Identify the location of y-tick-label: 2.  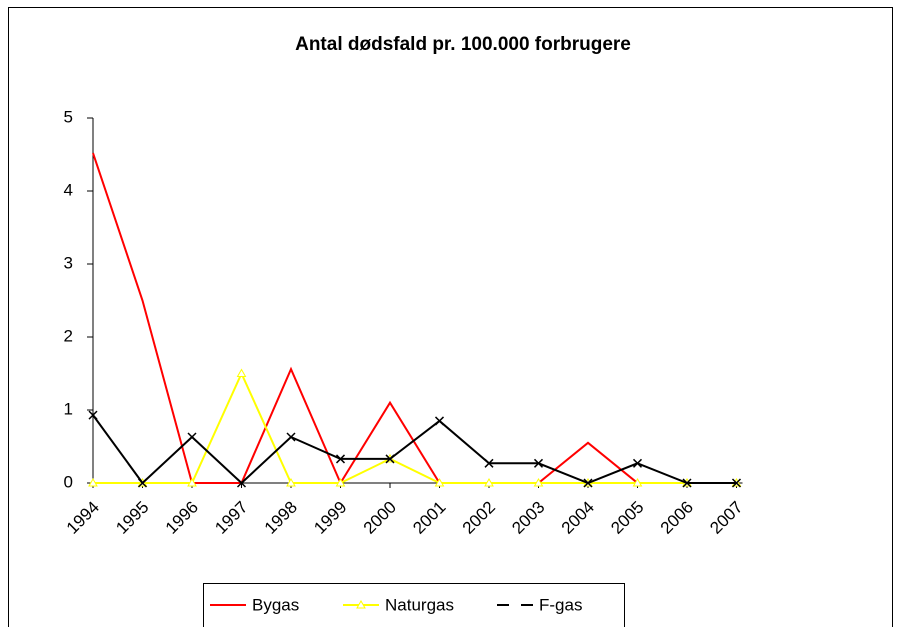
(68, 335).